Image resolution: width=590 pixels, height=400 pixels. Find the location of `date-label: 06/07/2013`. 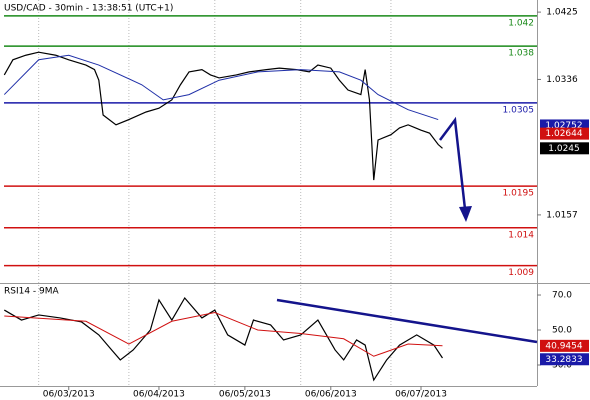

date-label: 06/07/2013 is located at coordinates (421, 395).